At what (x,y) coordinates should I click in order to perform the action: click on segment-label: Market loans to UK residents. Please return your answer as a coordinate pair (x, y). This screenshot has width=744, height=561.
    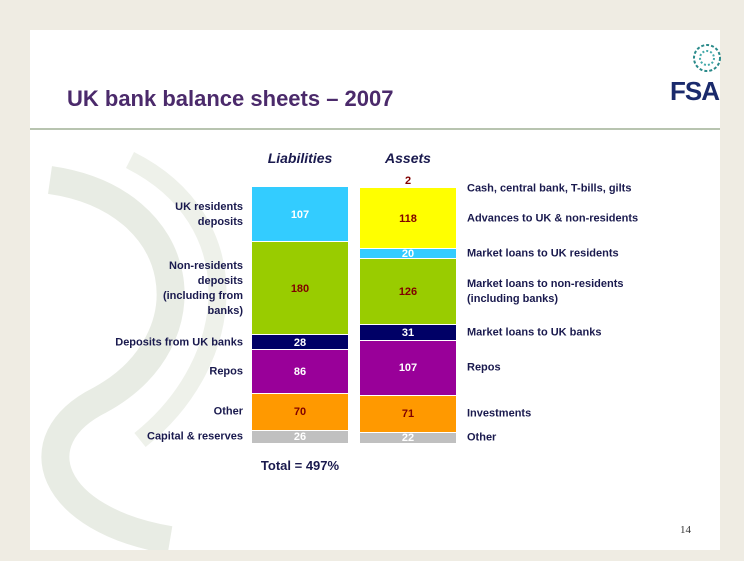
    Looking at the image, I should click on (543, 253).